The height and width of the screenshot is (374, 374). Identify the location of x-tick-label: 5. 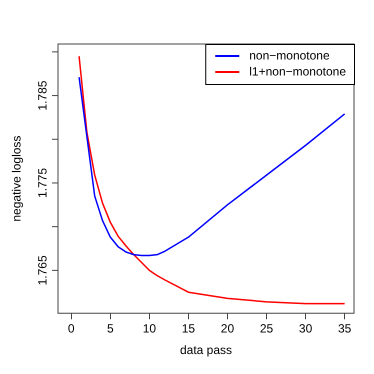
(110, 329).